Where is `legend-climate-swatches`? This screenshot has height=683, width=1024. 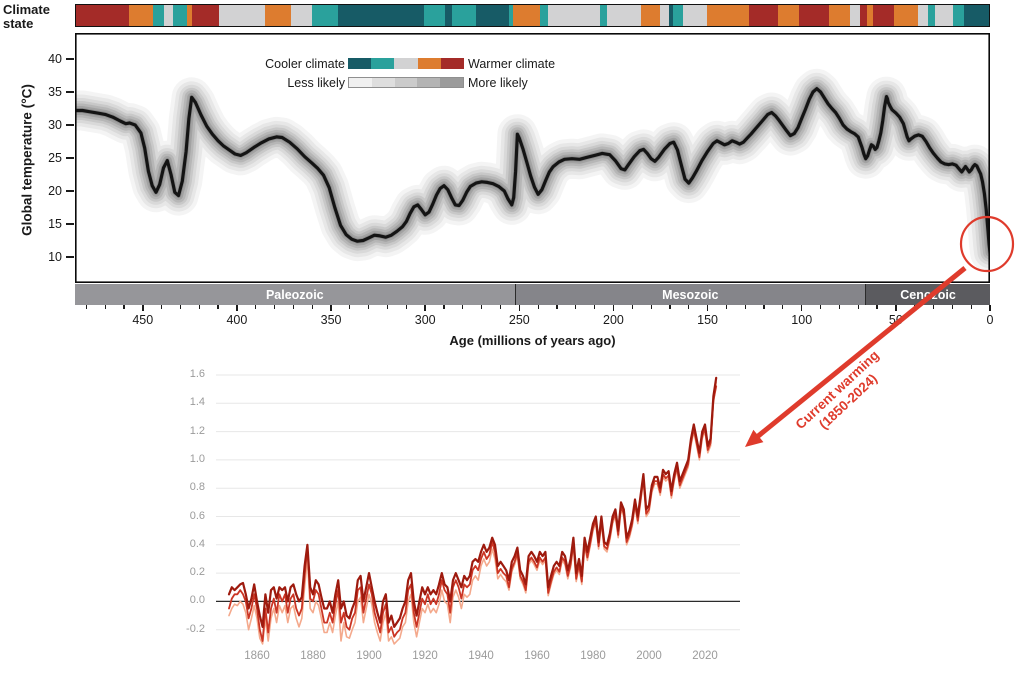
legend-climate-swatches is located at coordinates (406, 63).